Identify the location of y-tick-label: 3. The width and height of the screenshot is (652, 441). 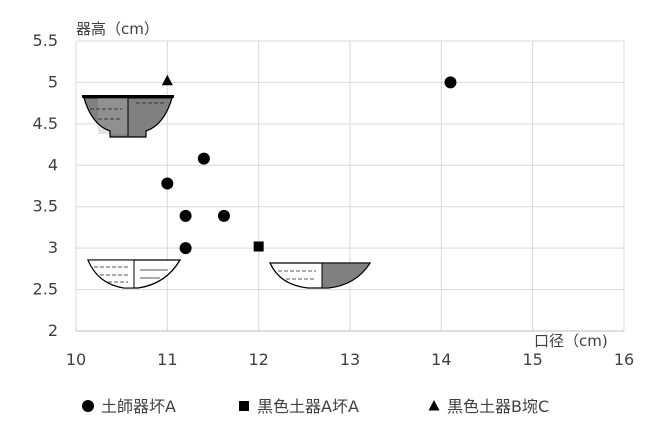
(53, 247).